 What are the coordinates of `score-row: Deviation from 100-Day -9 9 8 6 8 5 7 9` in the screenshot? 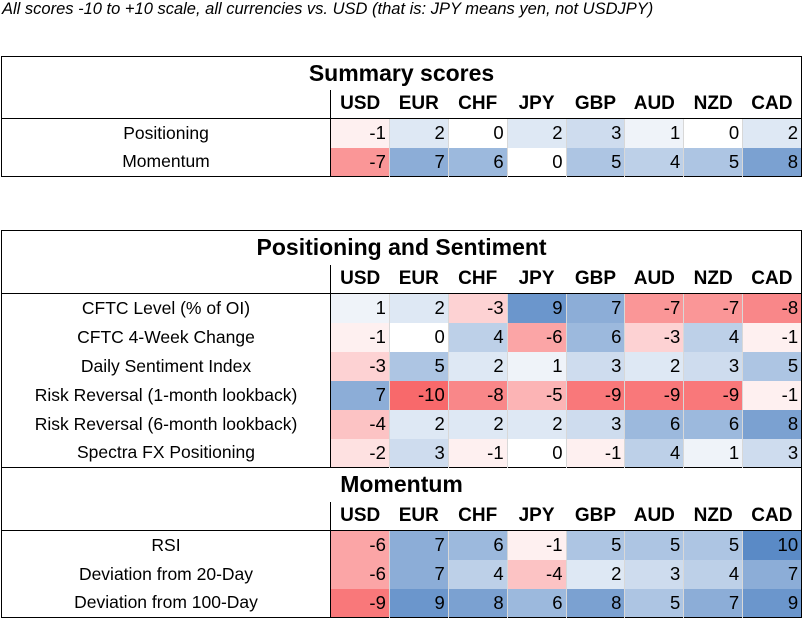 It's located at (401, 603).